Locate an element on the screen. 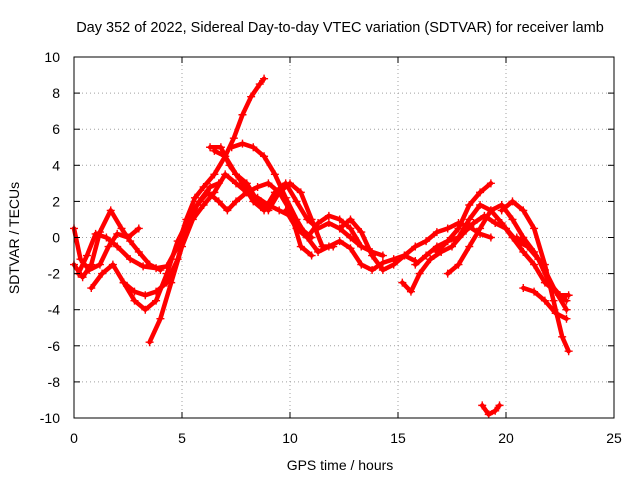 The width and height of the screenshot is (640, 480). y-tick-label: 10 is located at coordinates (52, 57).